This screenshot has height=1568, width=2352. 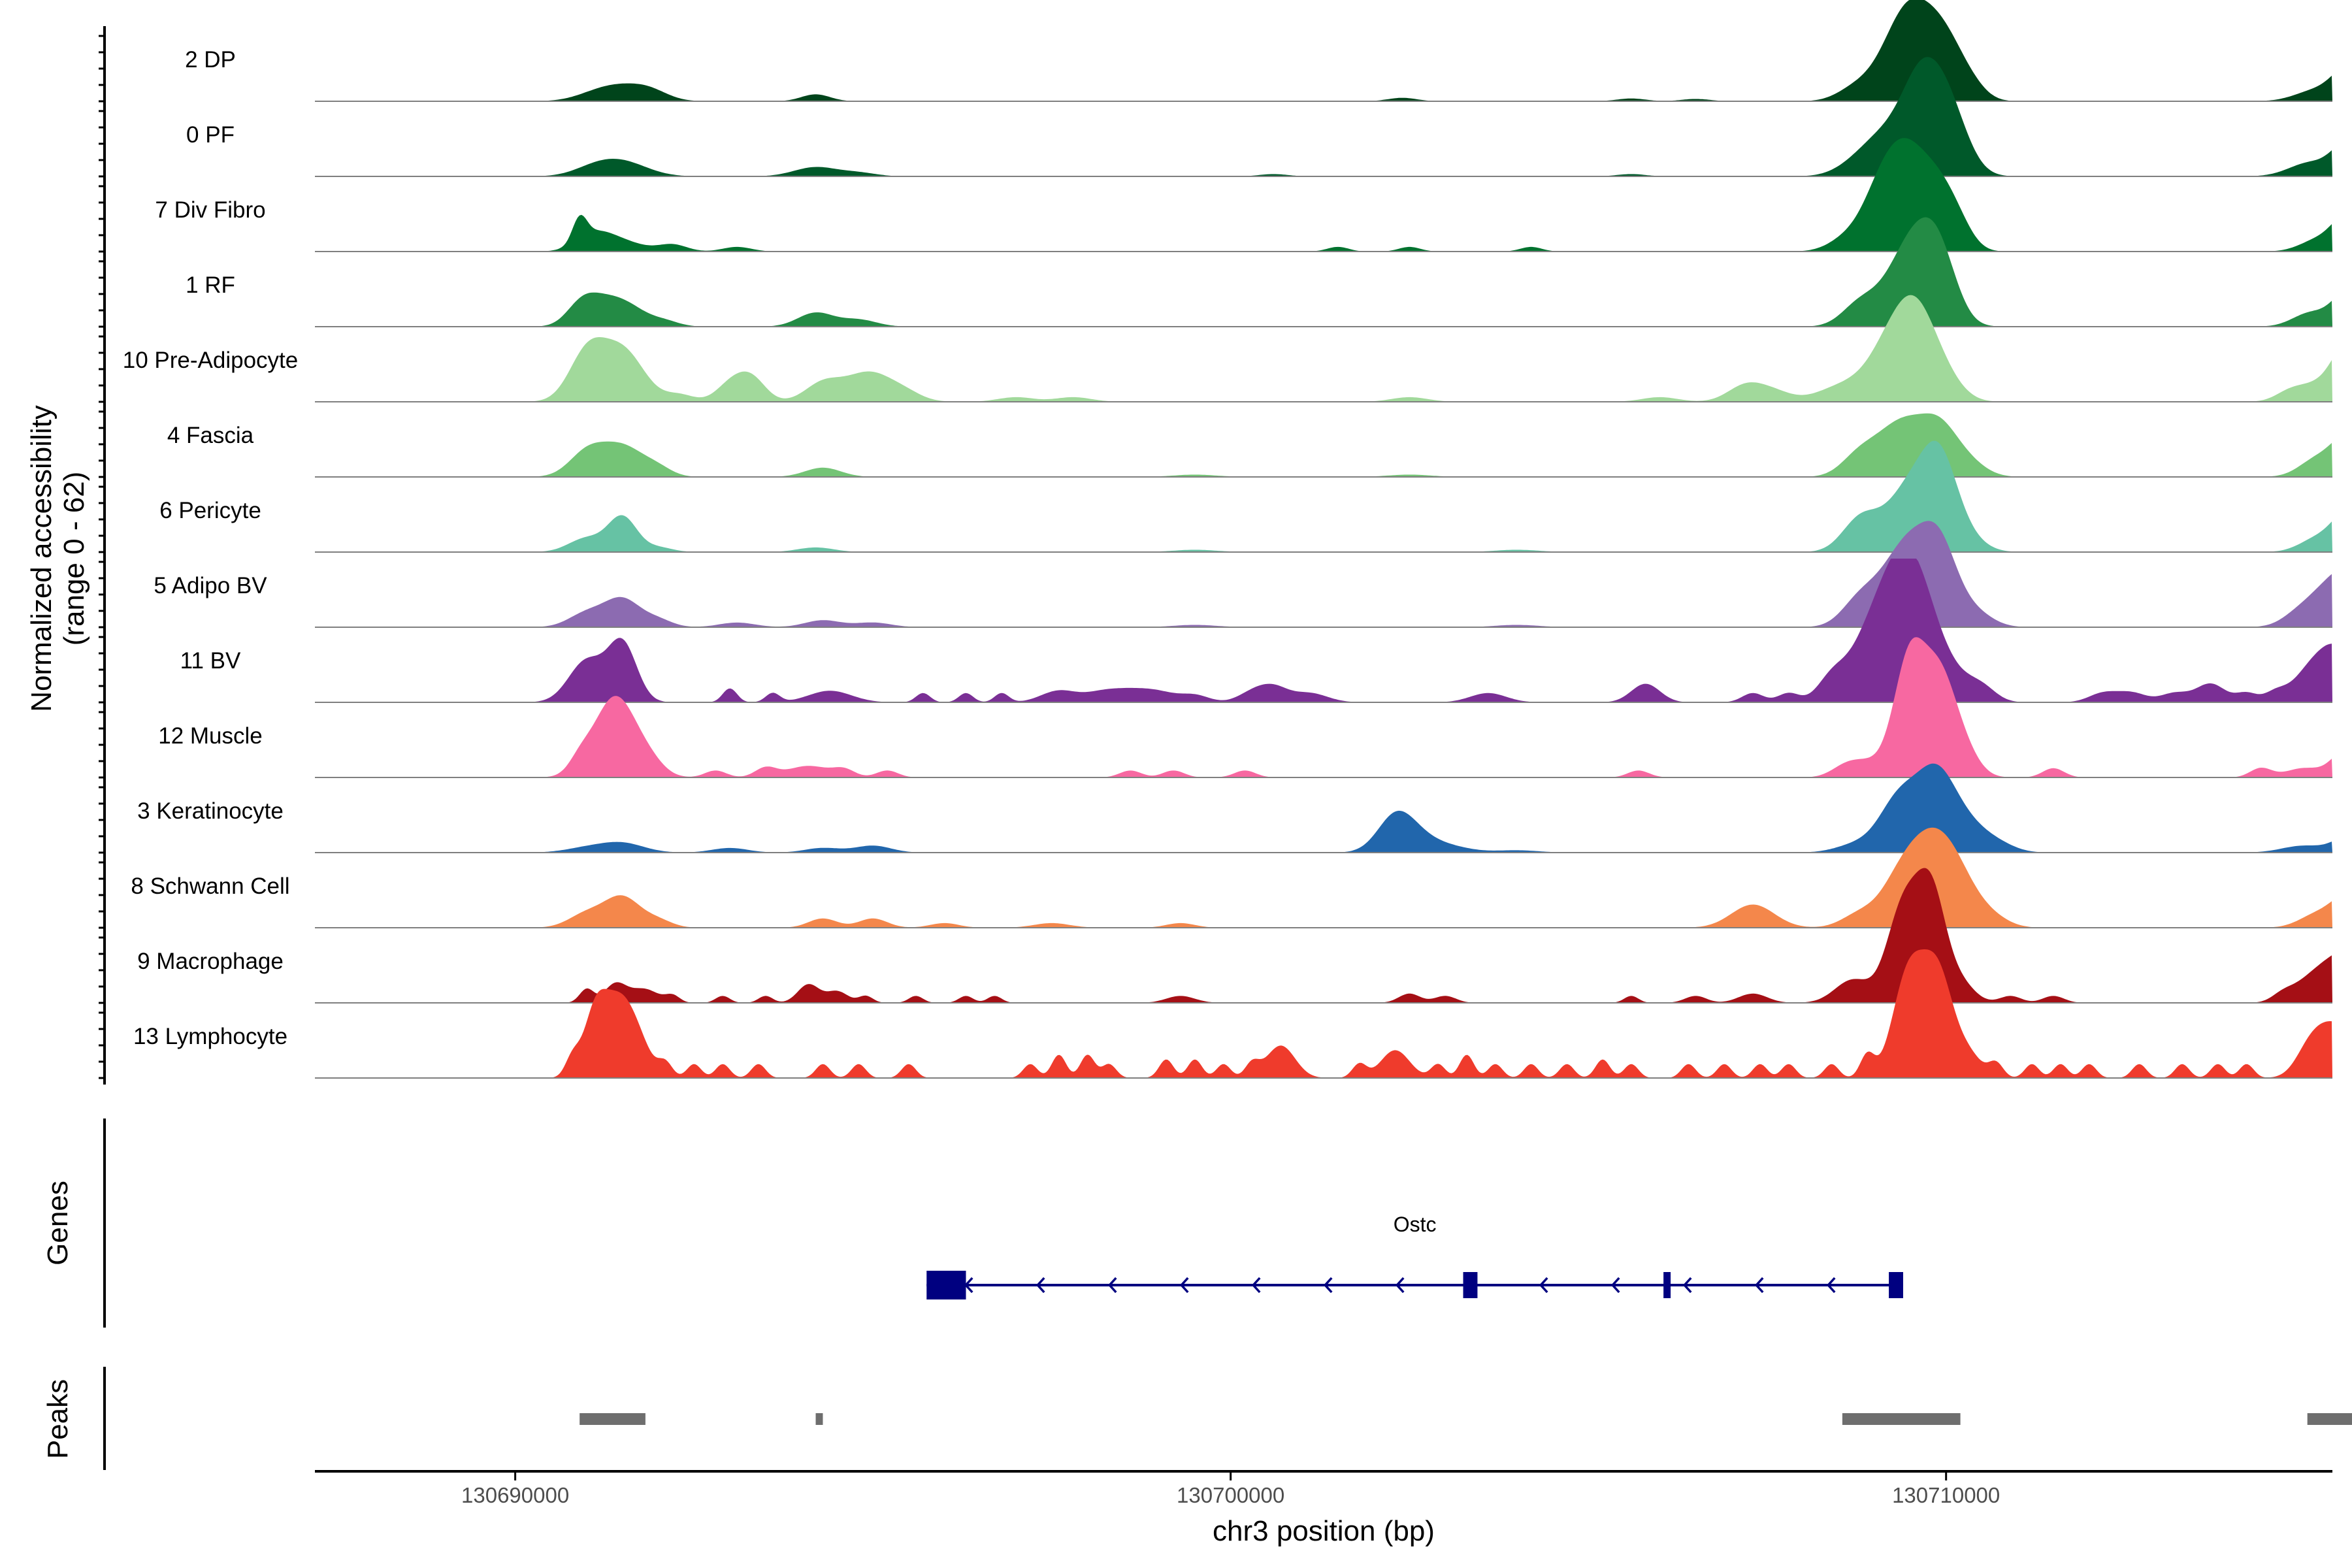 What do you see at coordinates (102, 555) in the screenshot?
I see `coverage-y-axis` at bounding box center [102, 555].